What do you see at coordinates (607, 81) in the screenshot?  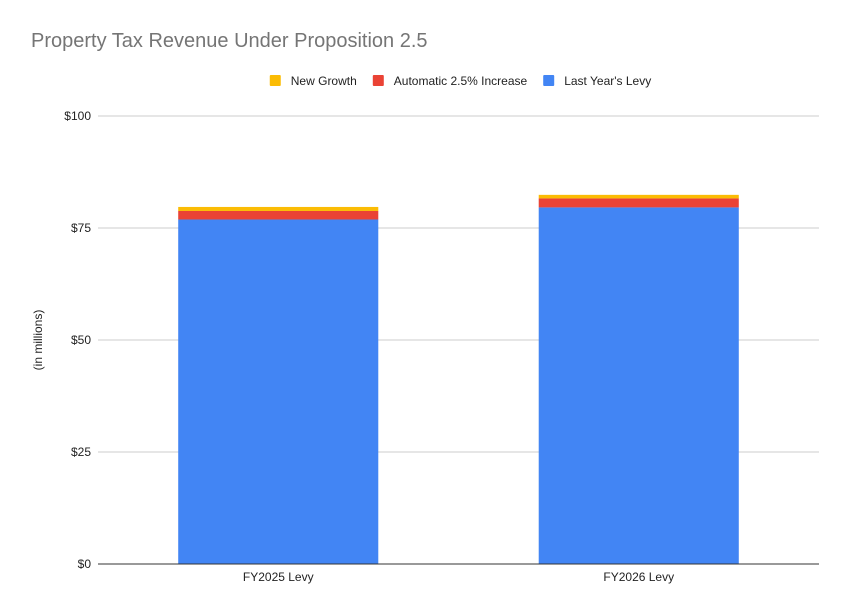 I see `legend-label: Last Year's Levy` at bounding box center [607, 81].